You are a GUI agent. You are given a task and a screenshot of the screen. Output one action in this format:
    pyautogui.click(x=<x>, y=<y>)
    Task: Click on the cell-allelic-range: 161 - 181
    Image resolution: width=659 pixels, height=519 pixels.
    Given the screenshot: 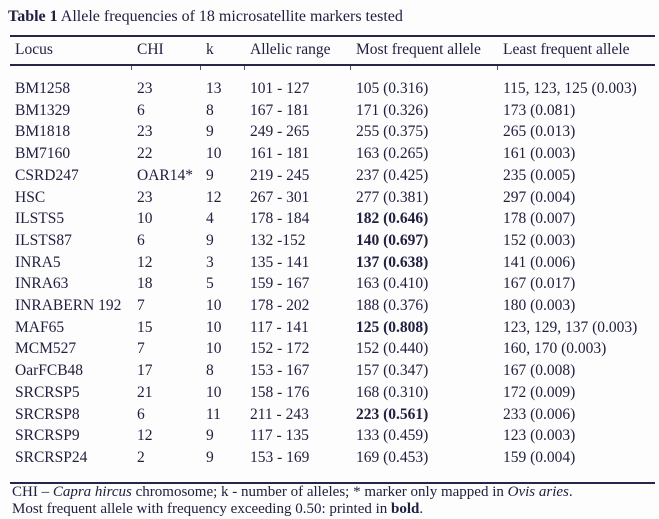 What is the action you would take?
    pyautogui.click(x=280, y=154)
    